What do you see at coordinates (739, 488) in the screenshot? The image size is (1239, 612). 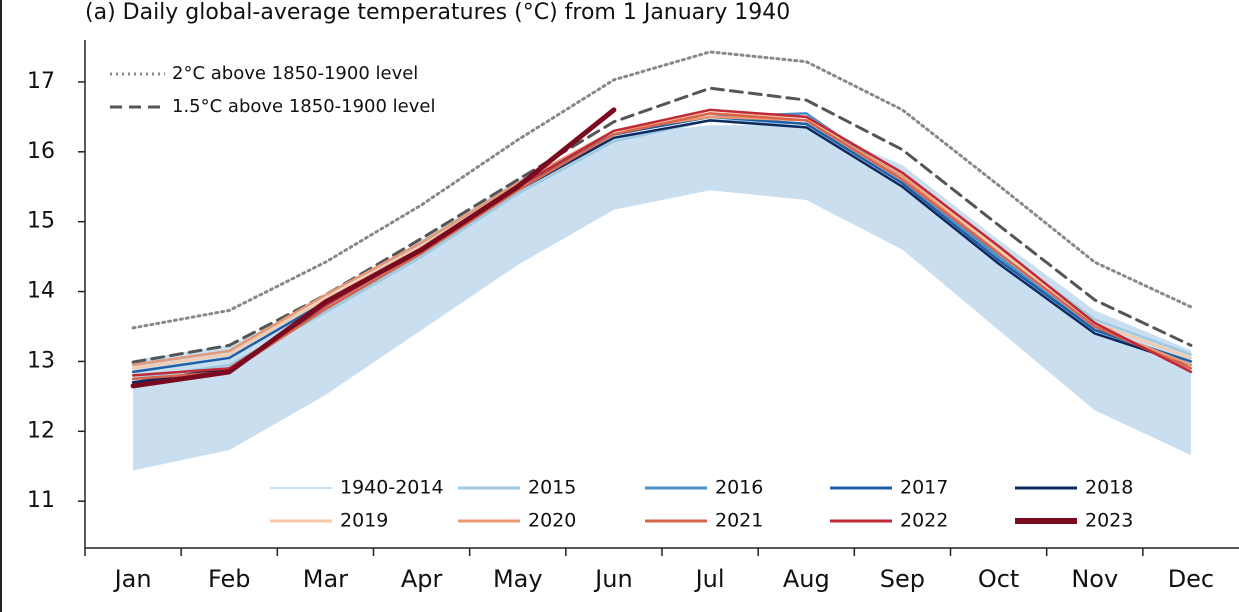 I see `legend-label: 2016` at bounding box center [739, 488].